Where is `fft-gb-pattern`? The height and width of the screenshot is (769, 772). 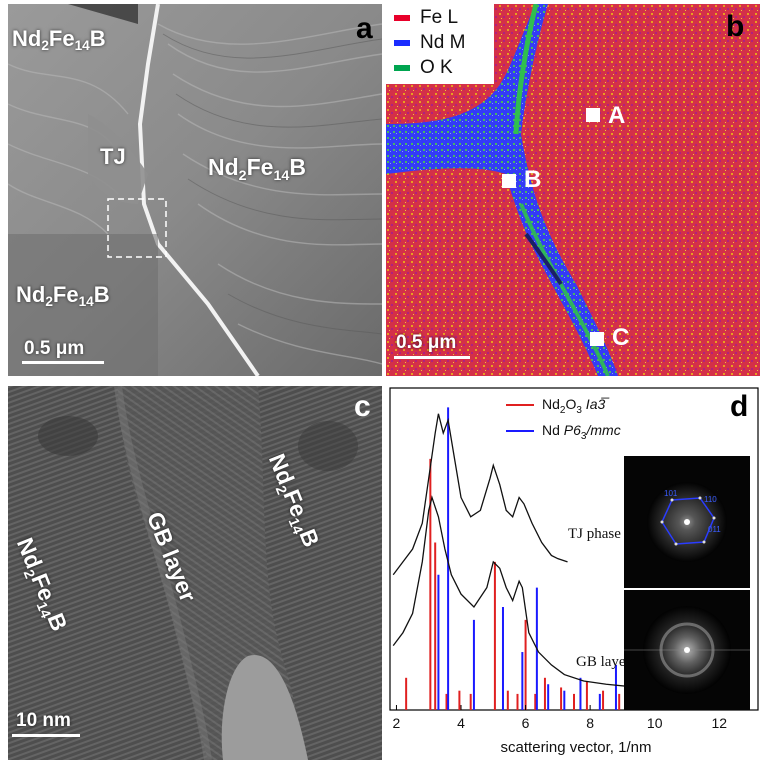 fft-gb-pattern is located at coordinates (687, 650).